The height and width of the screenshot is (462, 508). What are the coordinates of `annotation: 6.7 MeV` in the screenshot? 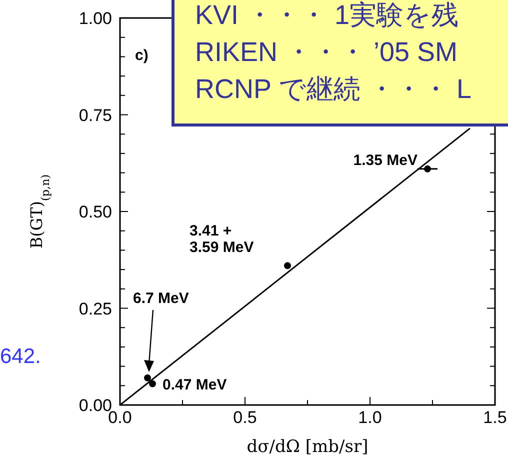 It's located at (161, 298).